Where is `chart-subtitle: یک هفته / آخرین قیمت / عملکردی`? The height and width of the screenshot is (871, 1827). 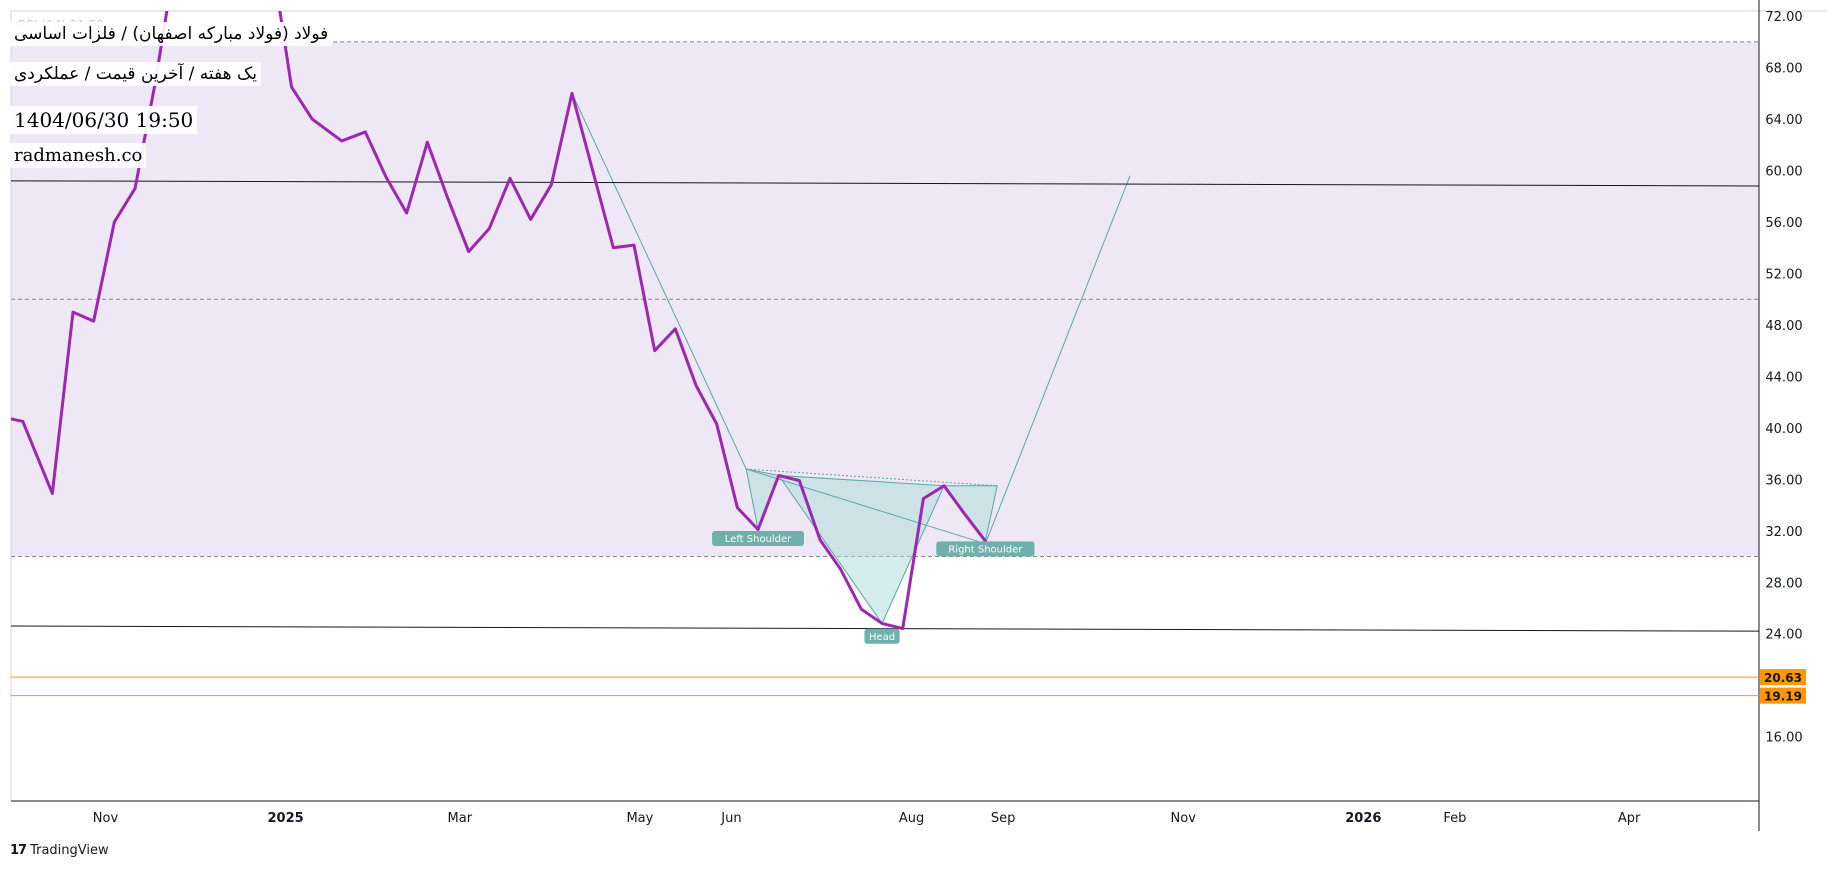
chart-subtitle: یک هفته / آخرین قیمت / عملکردی is located at coordinates (135, 74).